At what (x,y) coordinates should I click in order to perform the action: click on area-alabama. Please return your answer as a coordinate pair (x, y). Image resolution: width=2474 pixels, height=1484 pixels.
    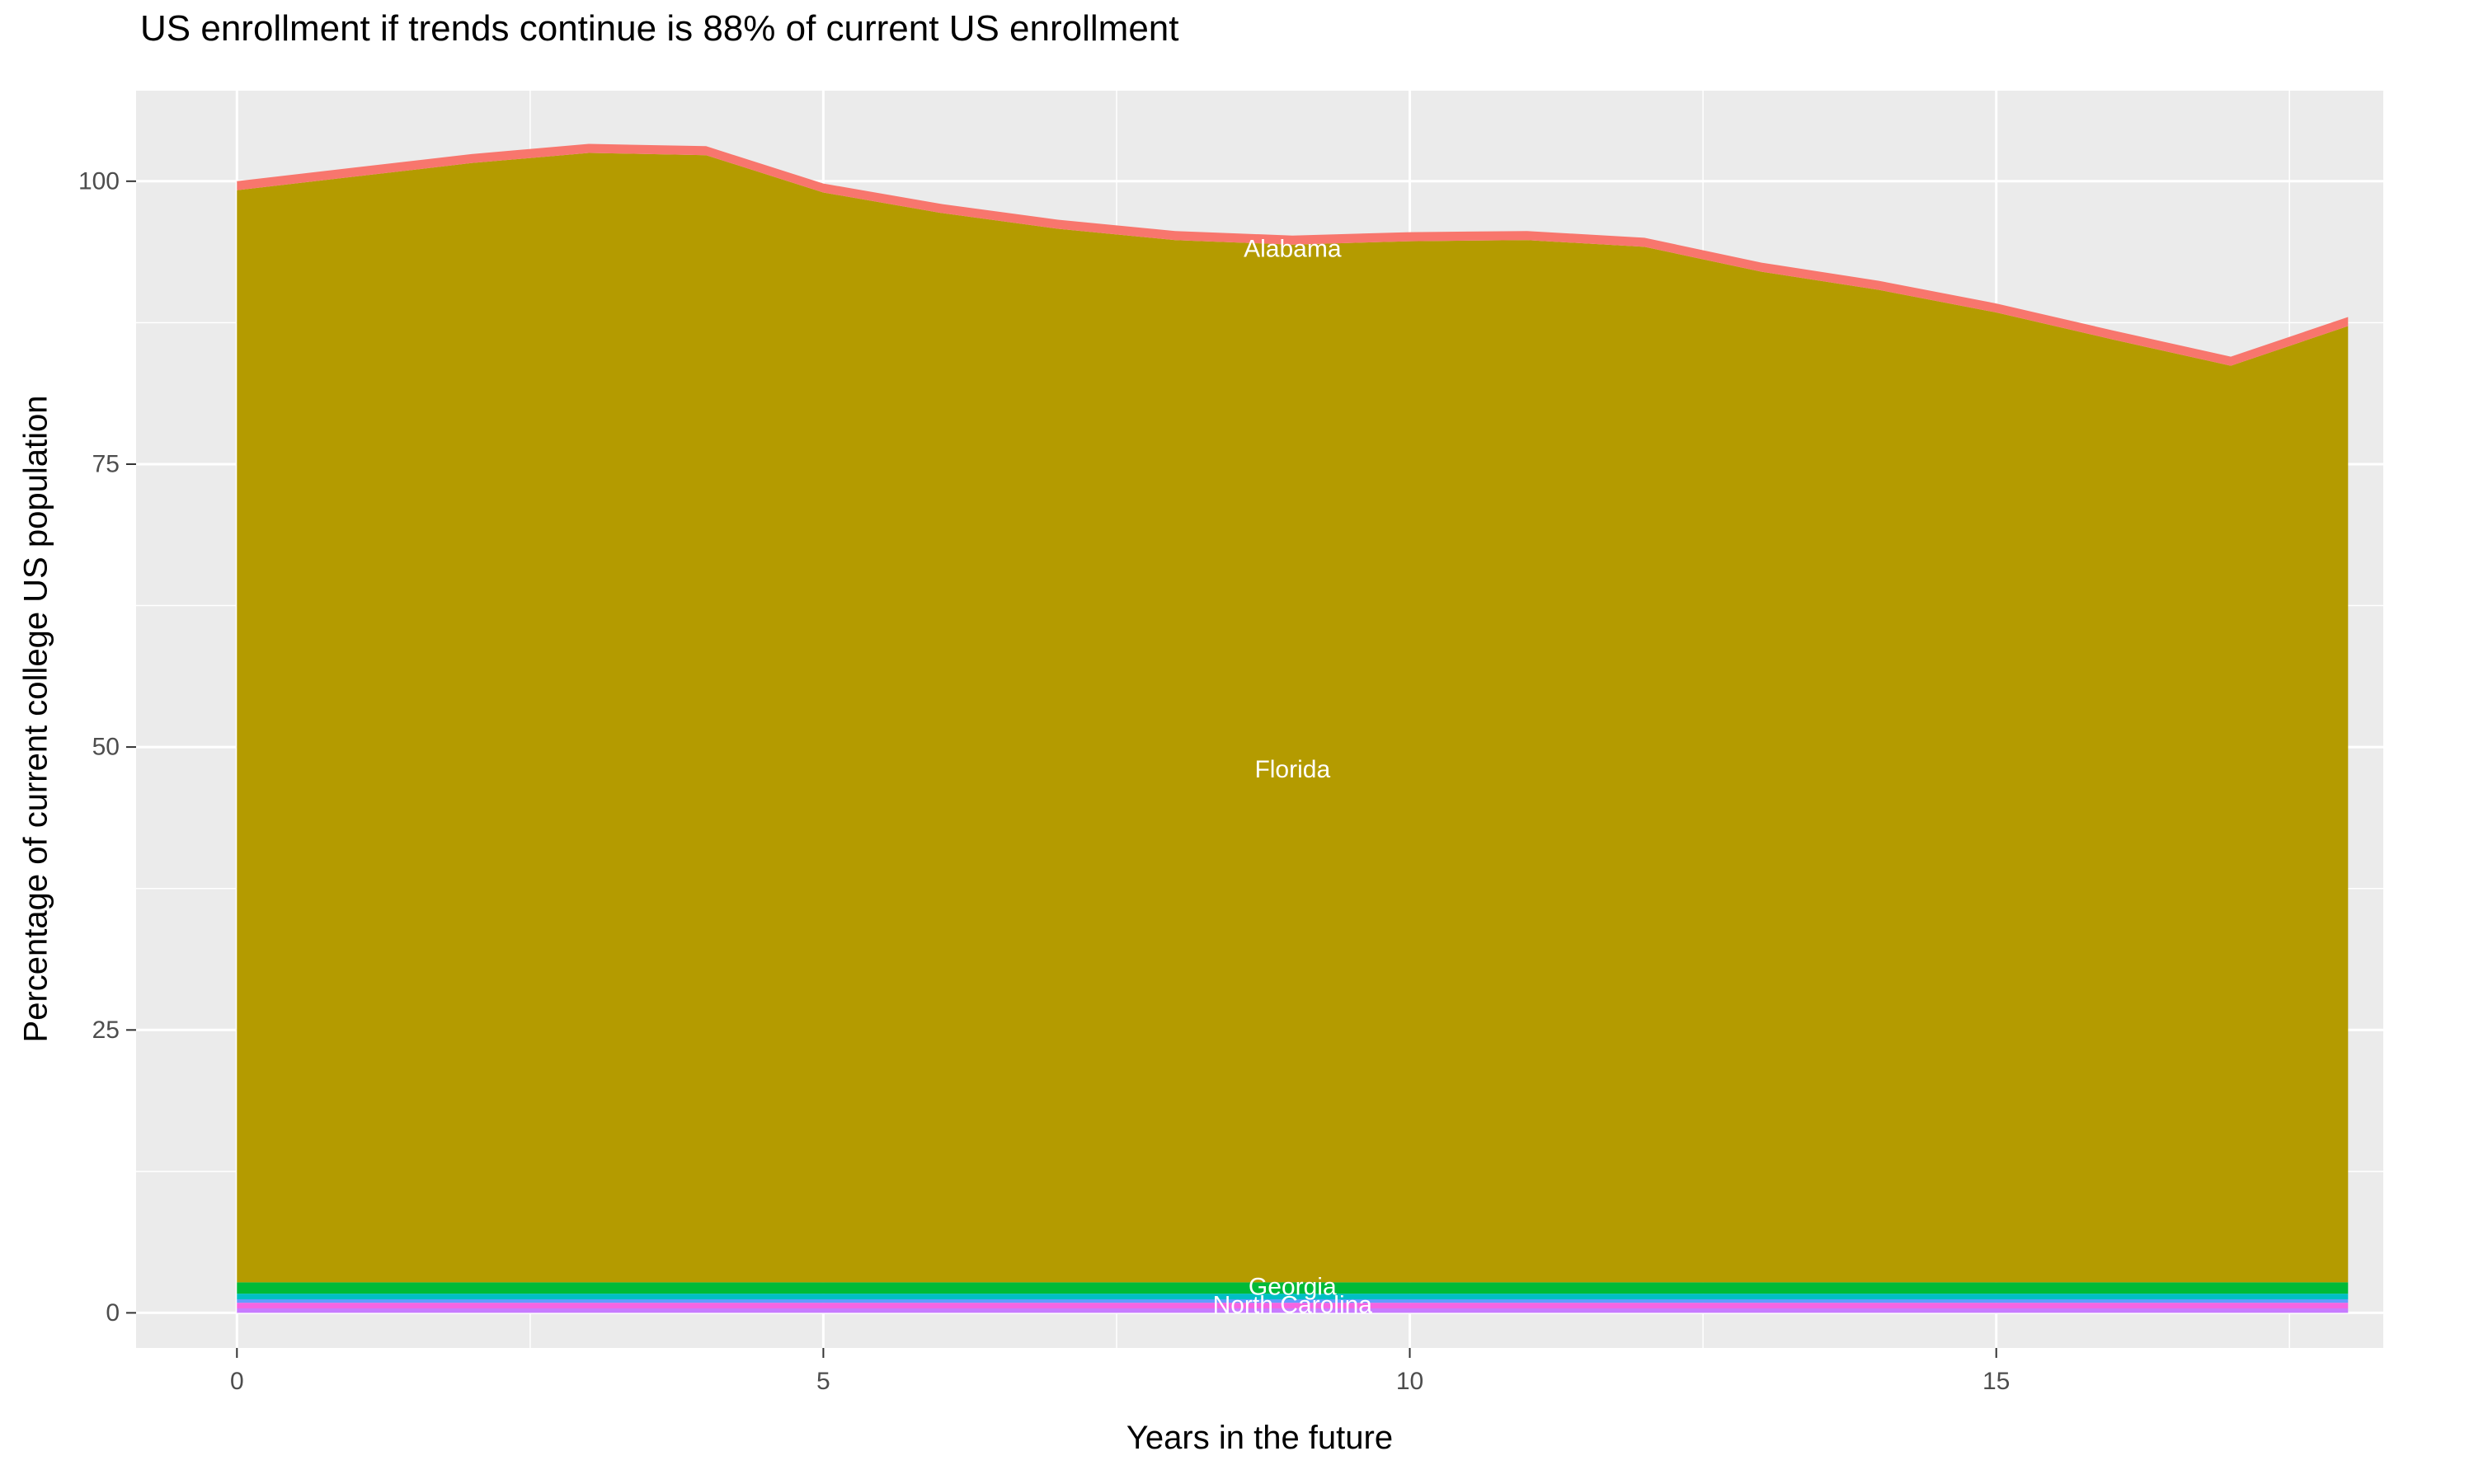
    Looking at the image, I should click on (1293, 254).